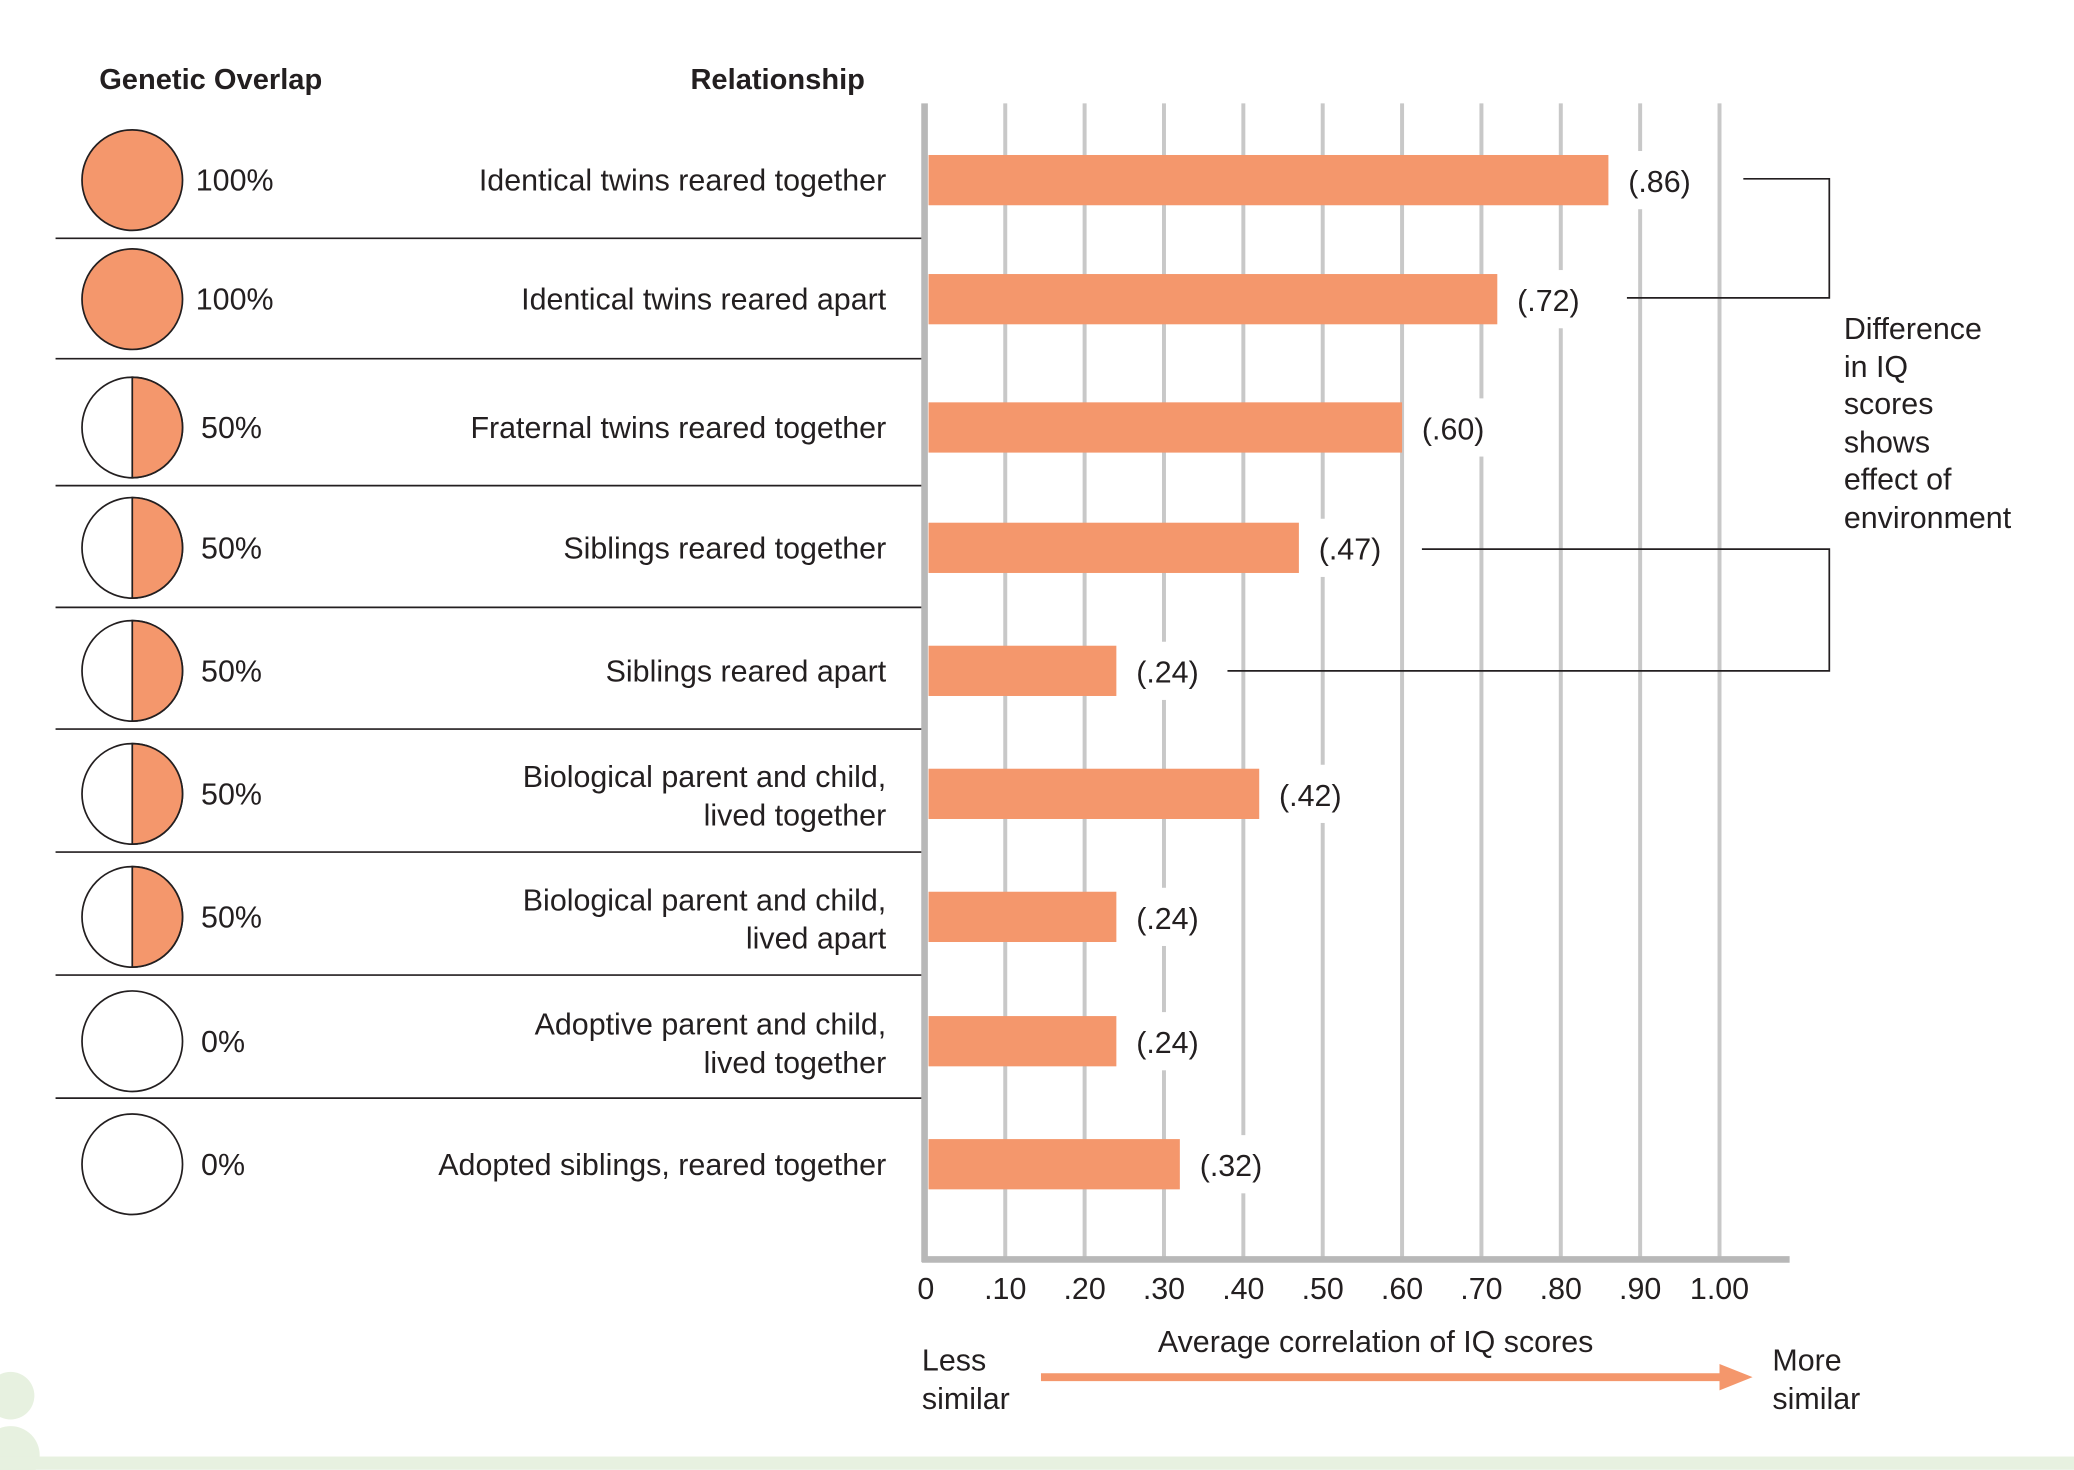 Image resolution: width=2074 pixels, height=1470 pixels. I want to click on x-tick-label: .40, so click(1243, 1289).